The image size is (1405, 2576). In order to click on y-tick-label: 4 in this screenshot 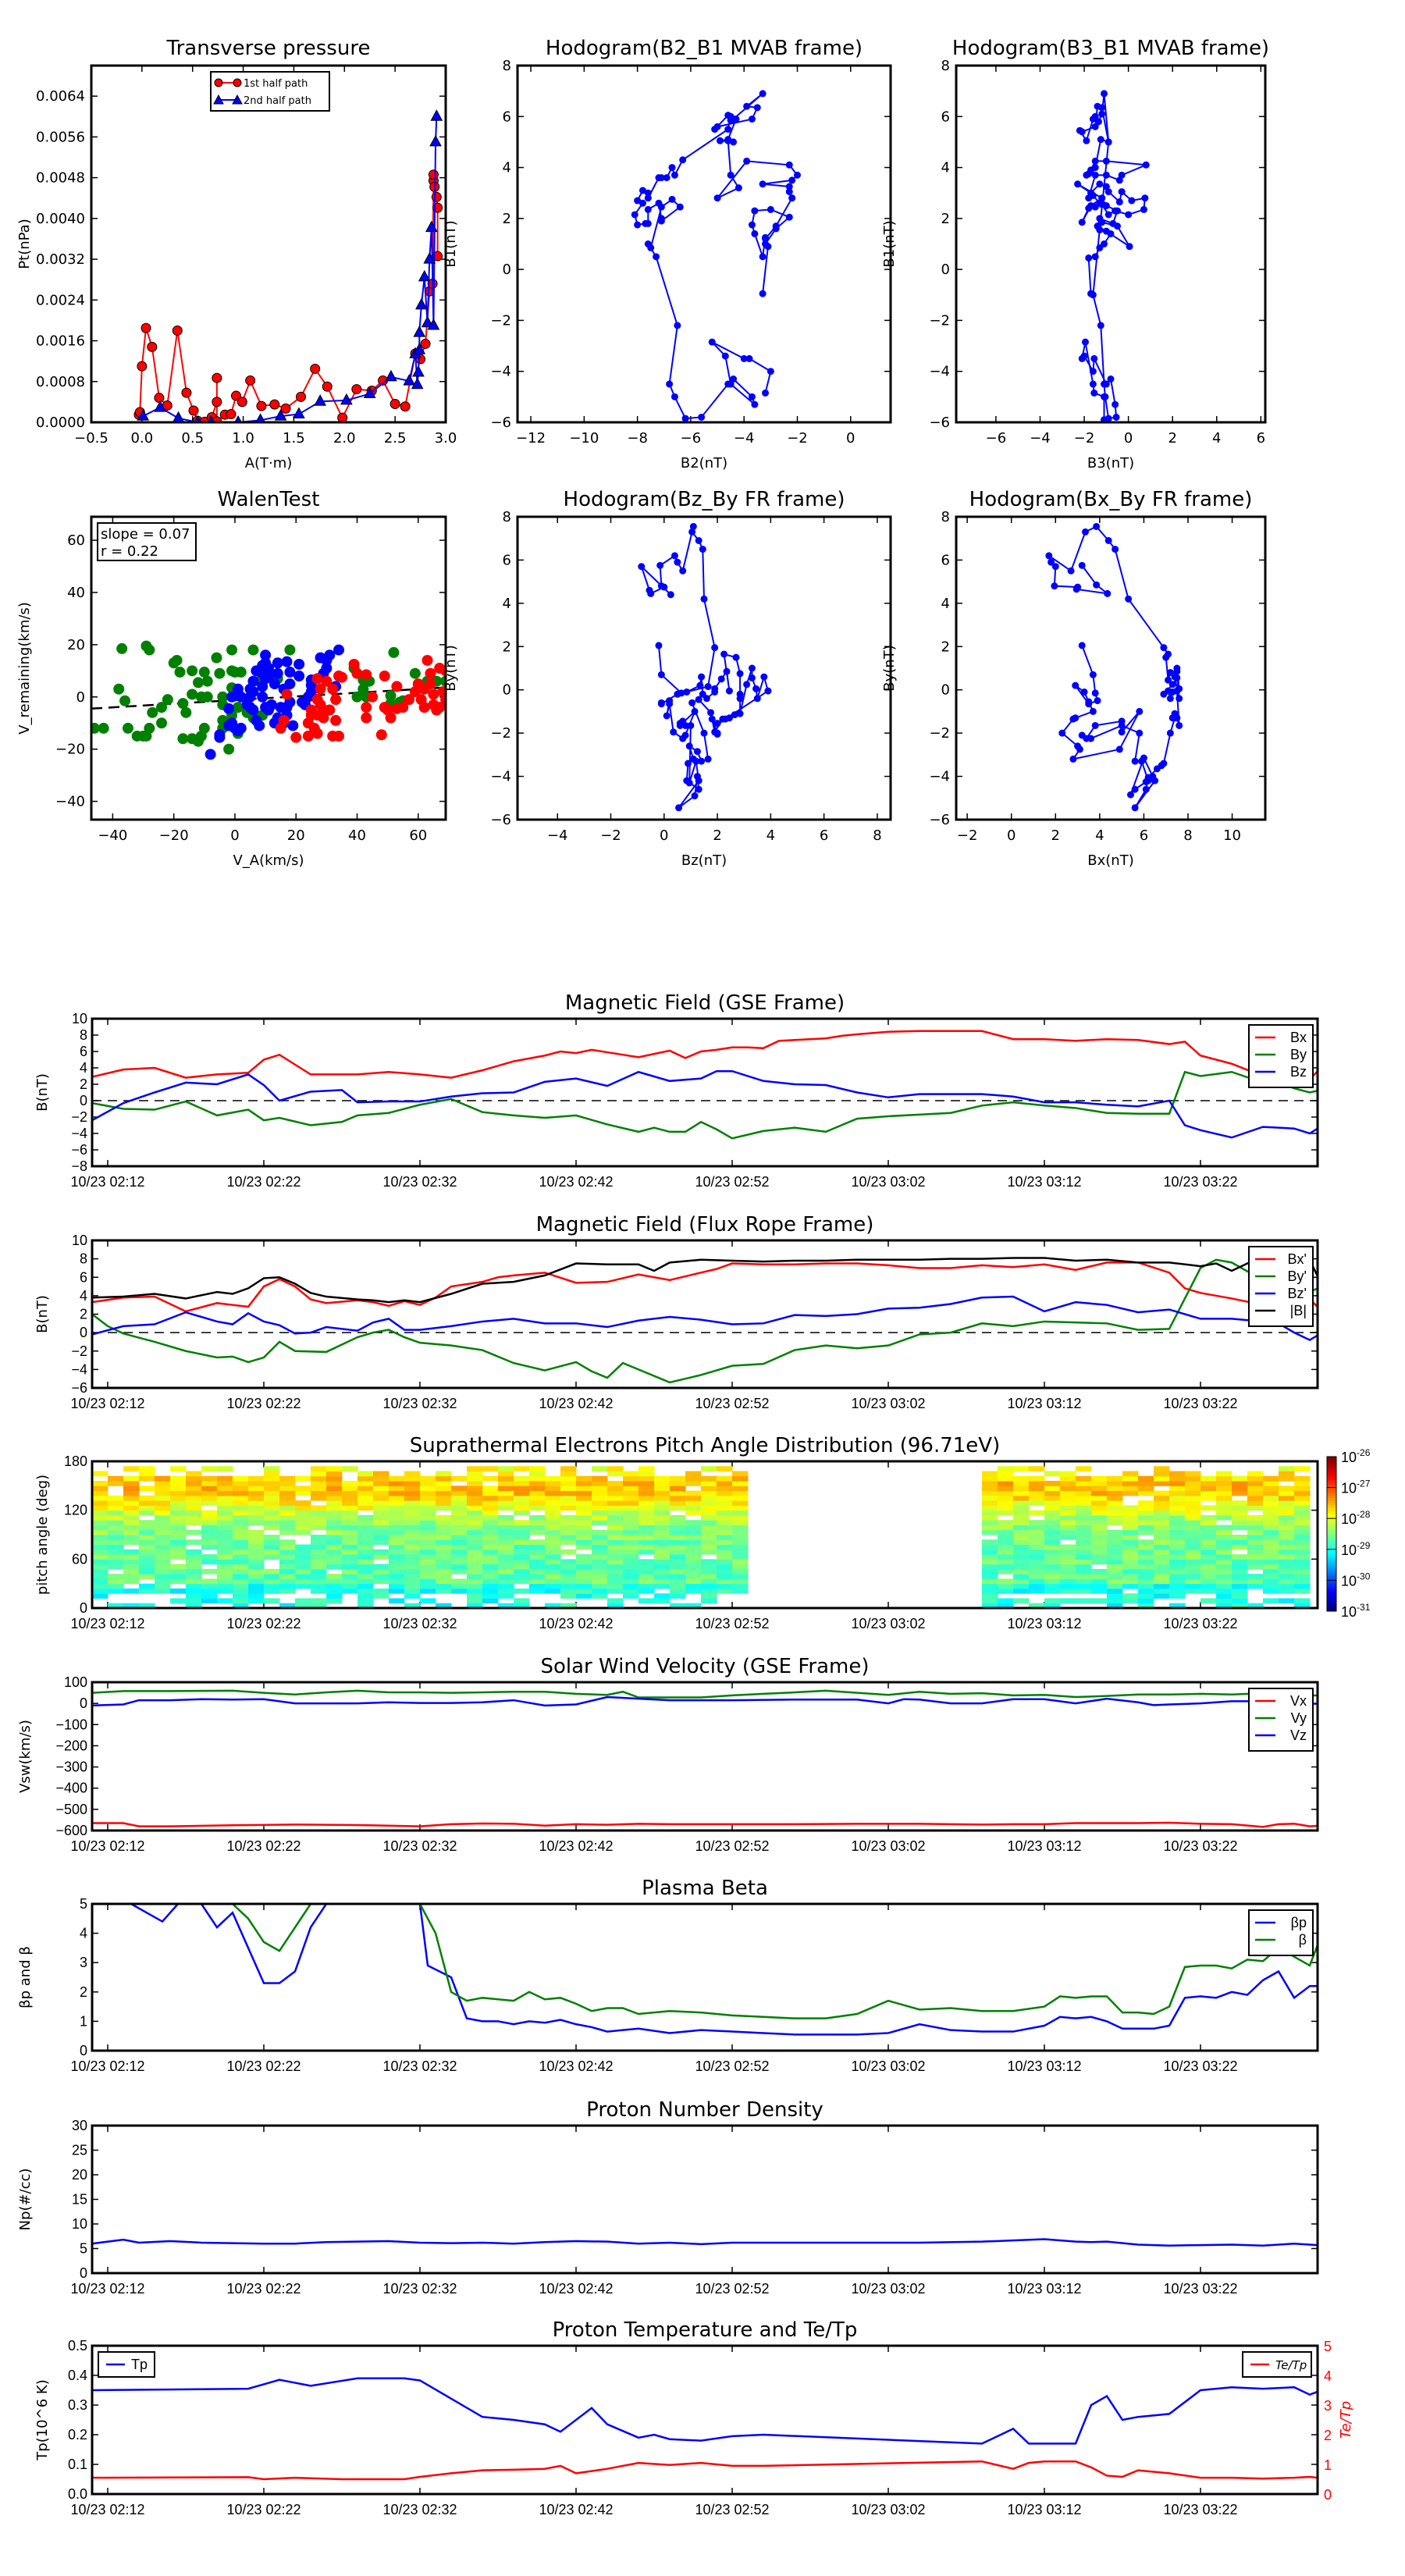, I will do `click(946, 604)`.